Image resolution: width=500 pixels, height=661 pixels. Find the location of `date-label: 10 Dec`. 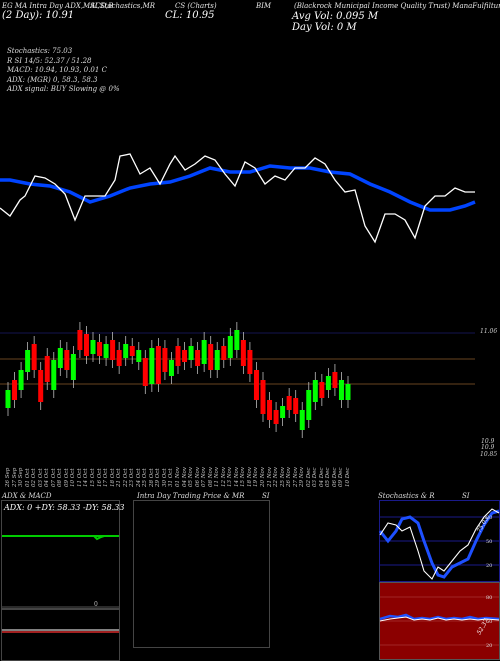

date-label: 10 Dec is located at coordinates (348, 477).